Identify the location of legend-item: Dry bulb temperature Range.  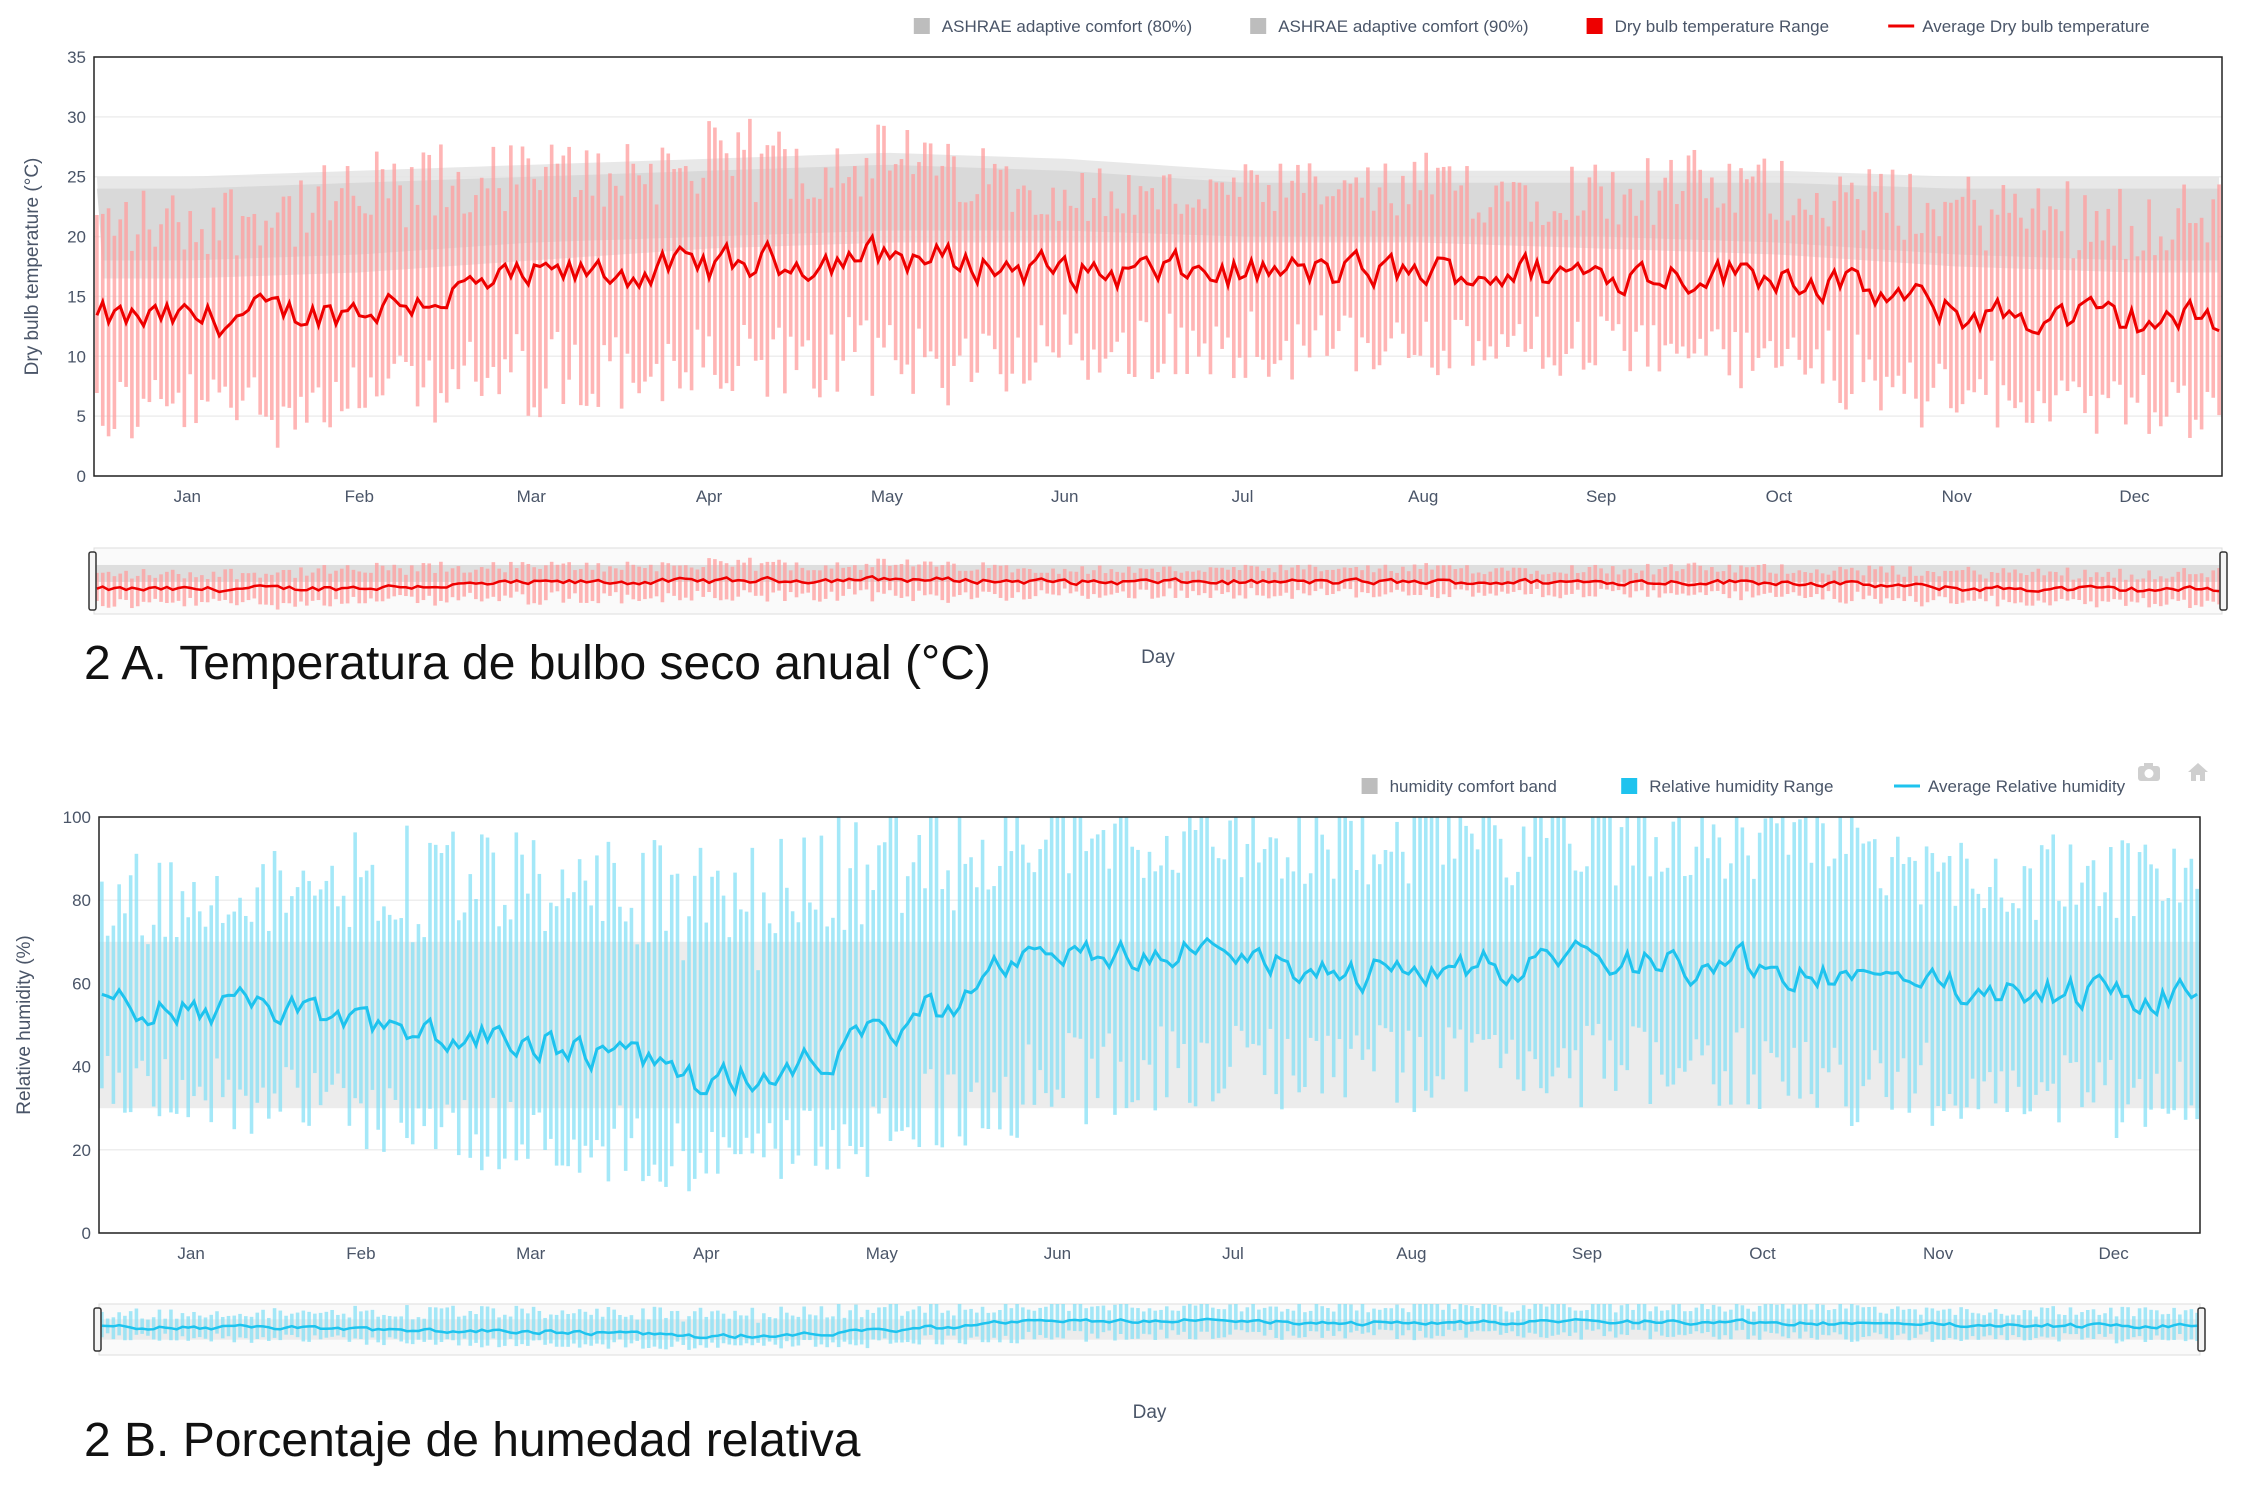
(1708, 26).